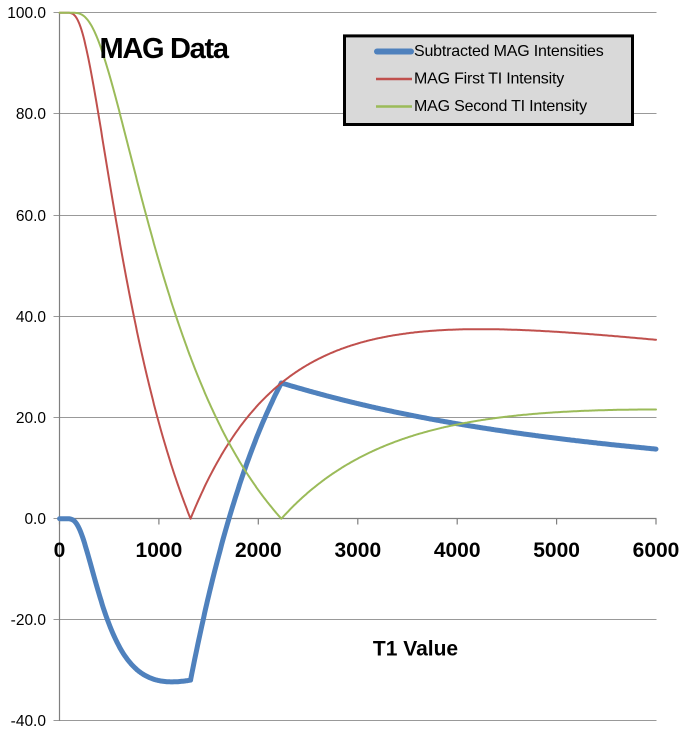 The height and width of the screenshot is (745, 693). I want to click on svg-text: 1000, so click(159, 550).